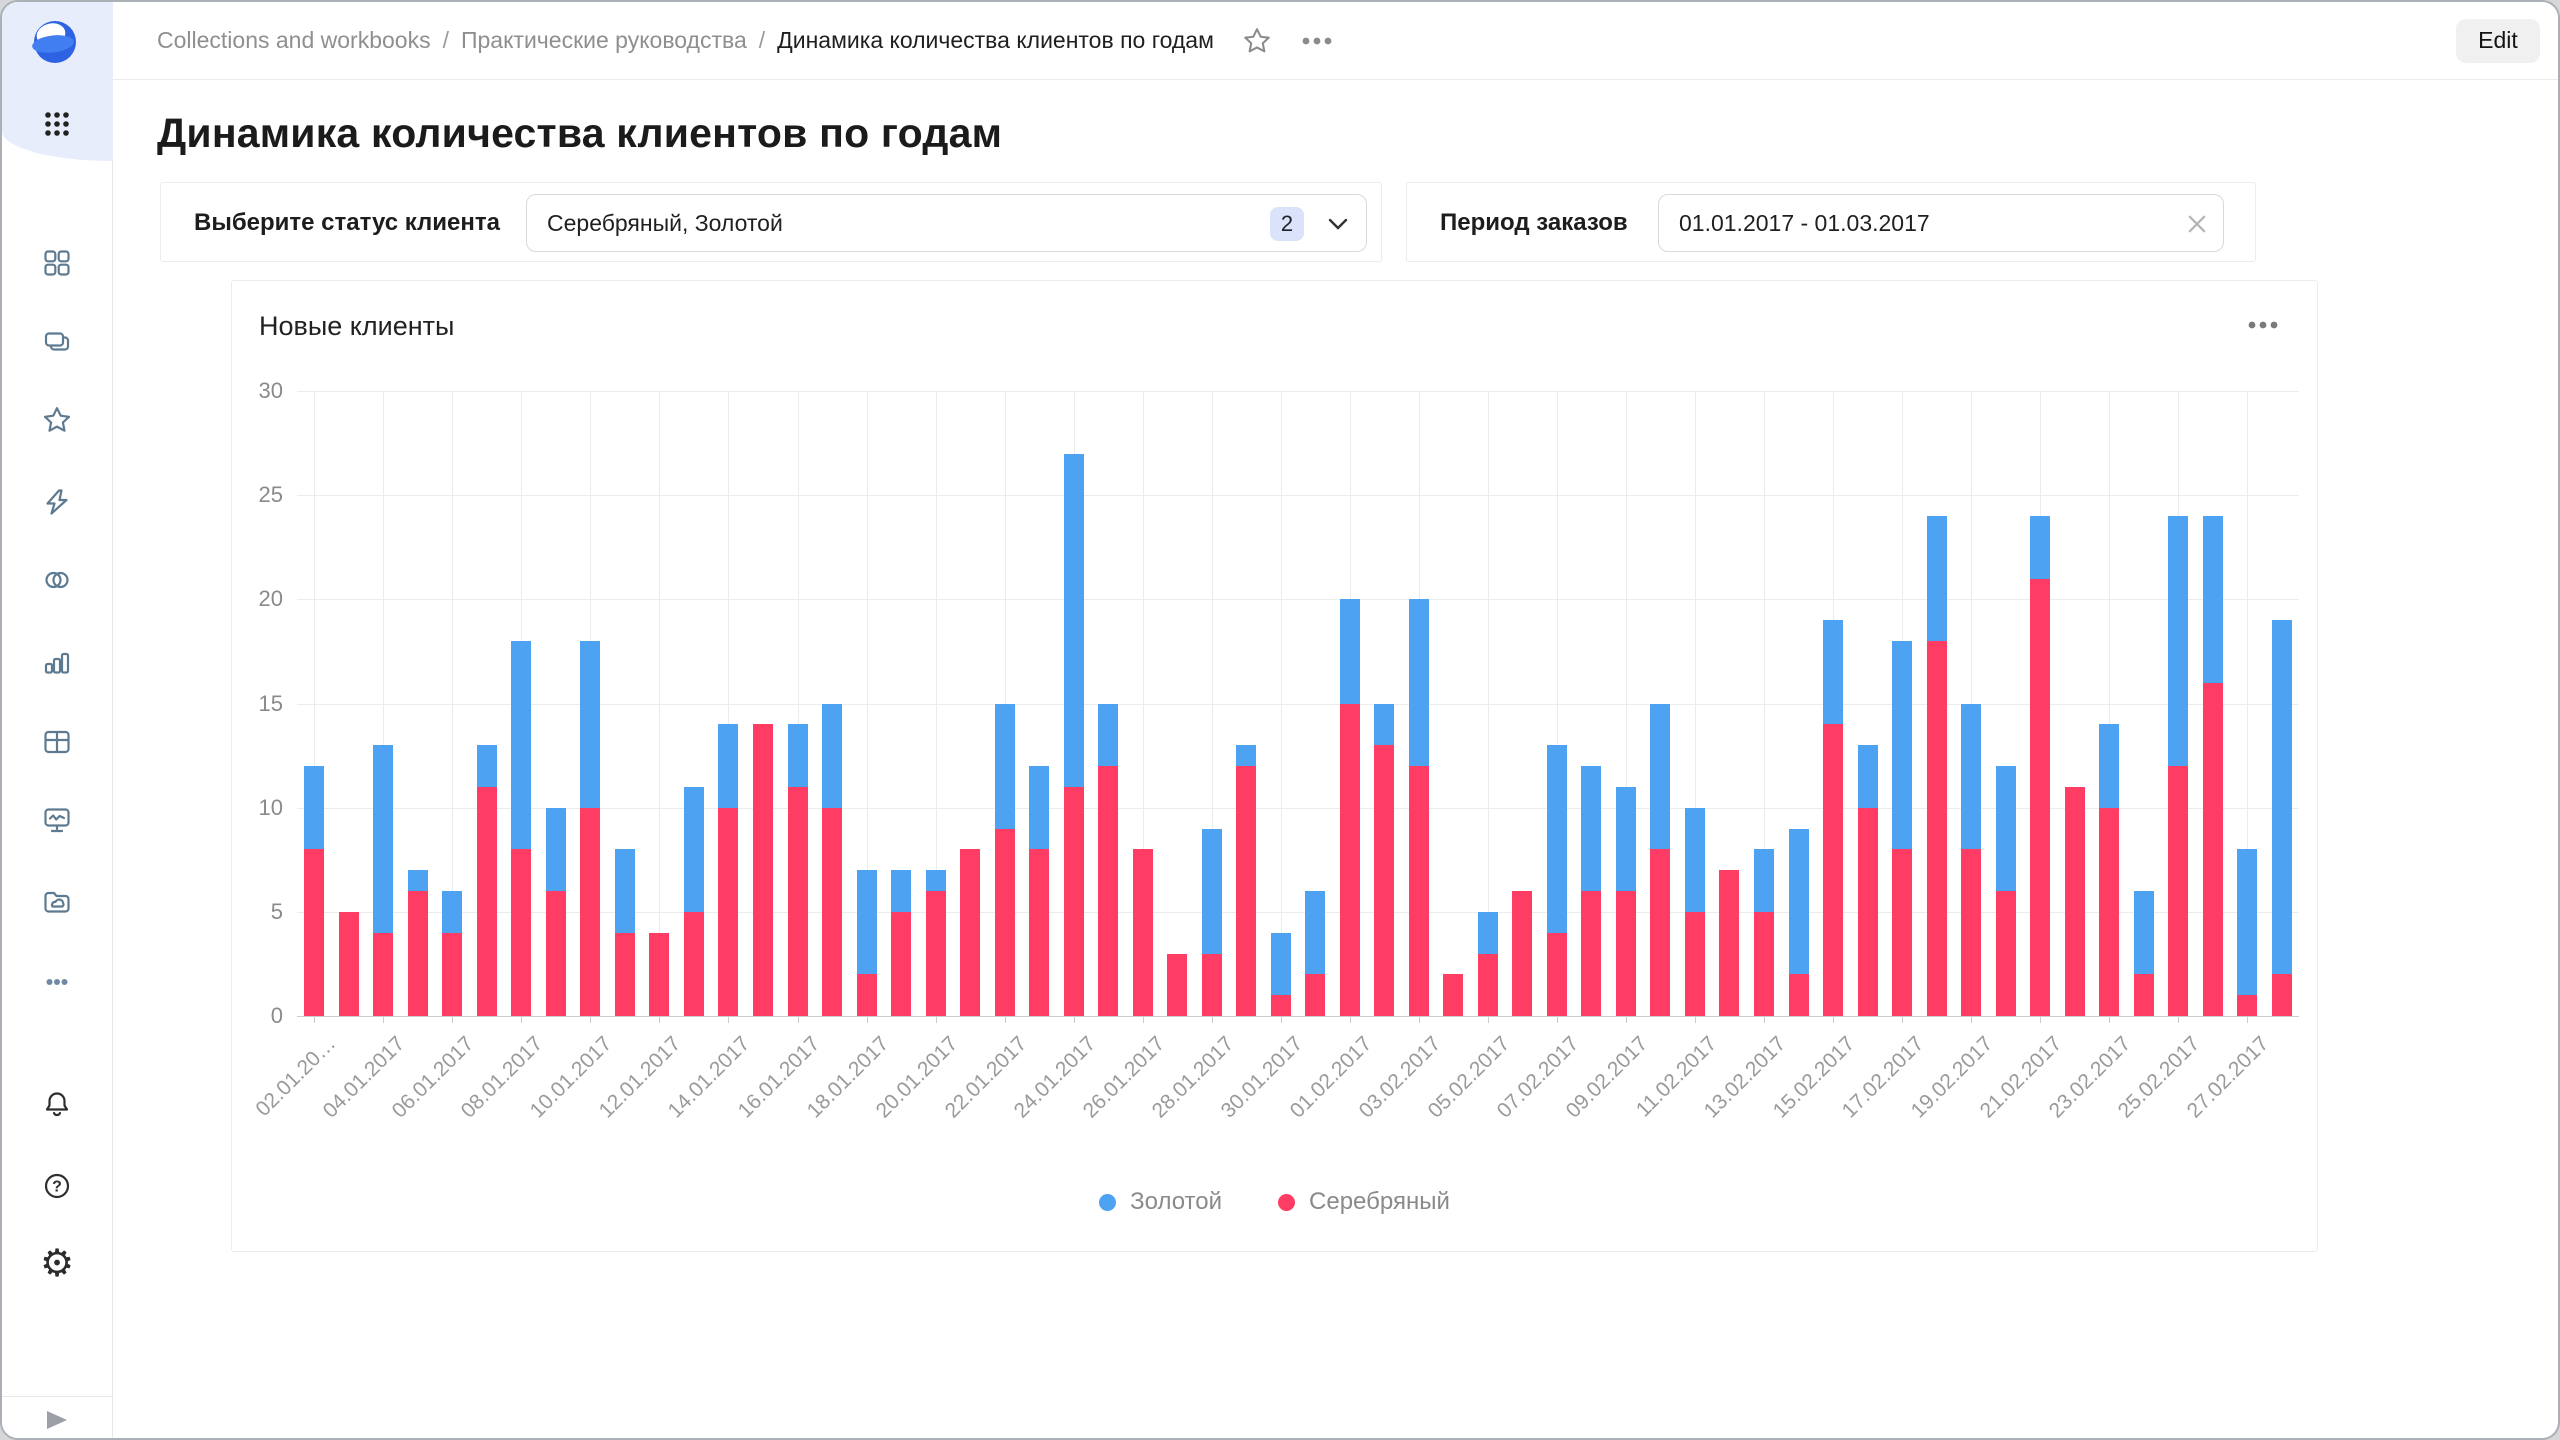  I want to click on breadcrumb-more-icon, so click(1317, 41).